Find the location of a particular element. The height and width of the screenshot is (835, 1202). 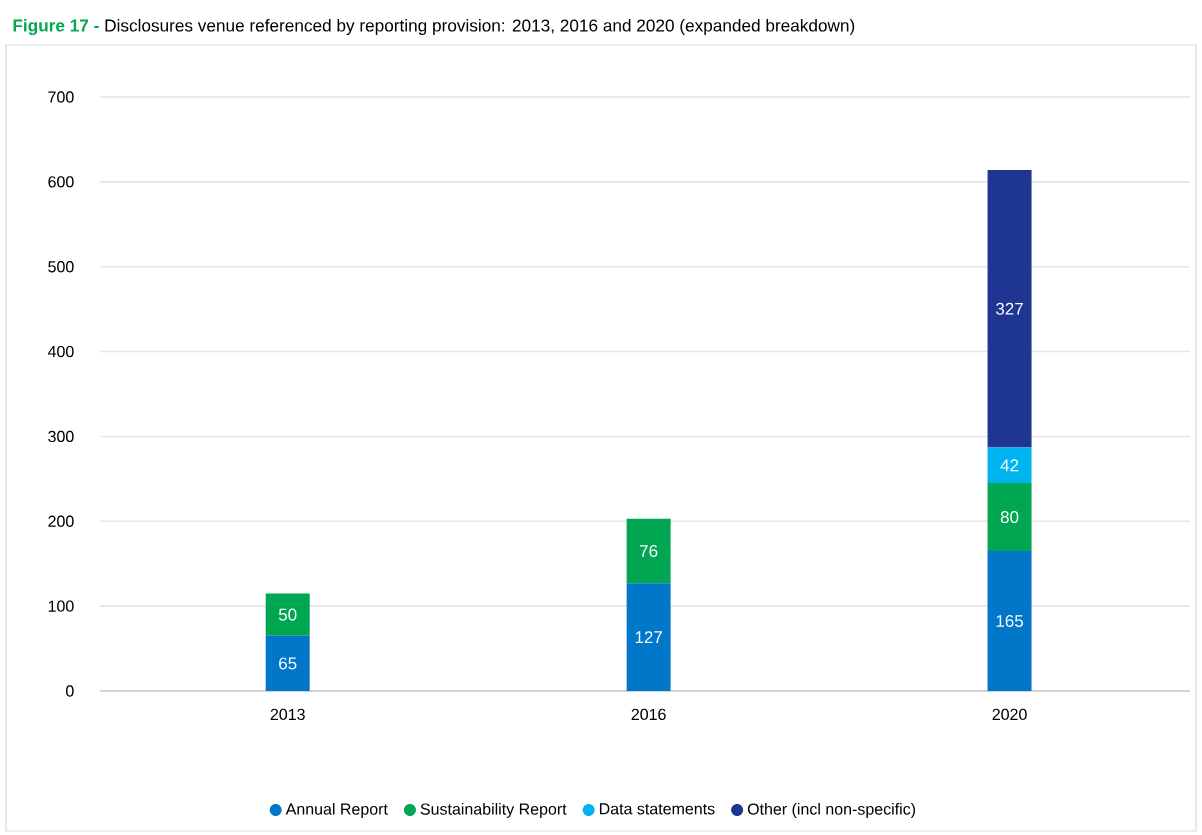

data-label: 50 is located at coordinates (287, 614).